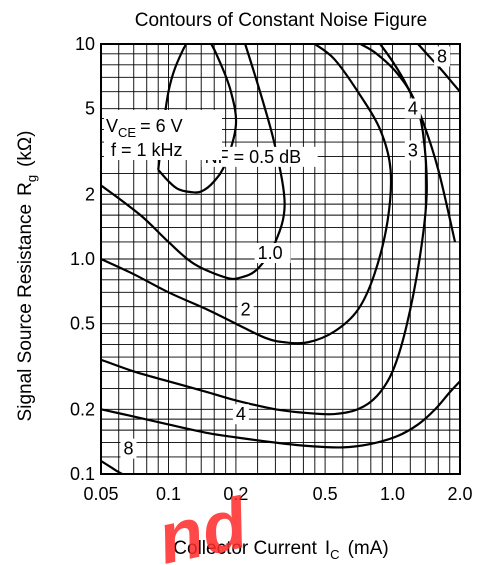 This screenshot has height=565, width=487. Describe the element at coordinates (161, 126) in the screenshot. I see `vce-value: = 6 V` at that location.